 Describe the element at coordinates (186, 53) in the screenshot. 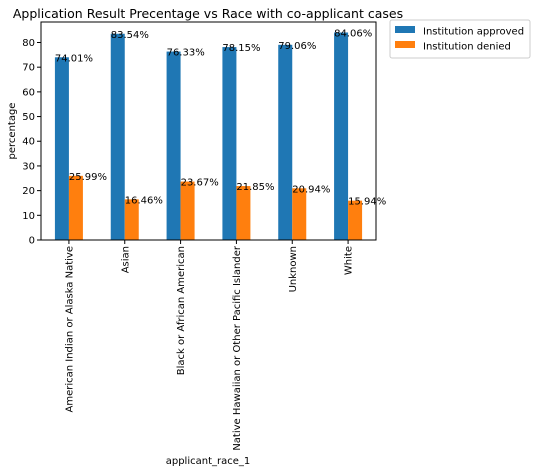

I see `data-label: 76.33%` at that location.